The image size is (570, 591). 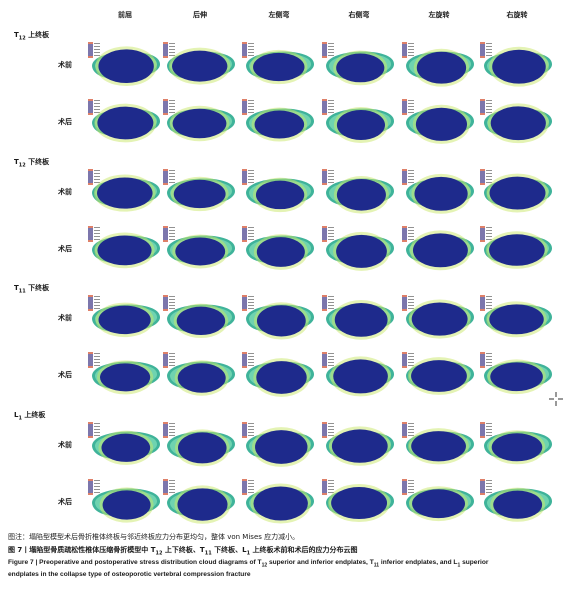 What do you see at coordinates (125, 15) in the screenshot?
I see `column-header: 前屈` at bounding box center [125, 15].